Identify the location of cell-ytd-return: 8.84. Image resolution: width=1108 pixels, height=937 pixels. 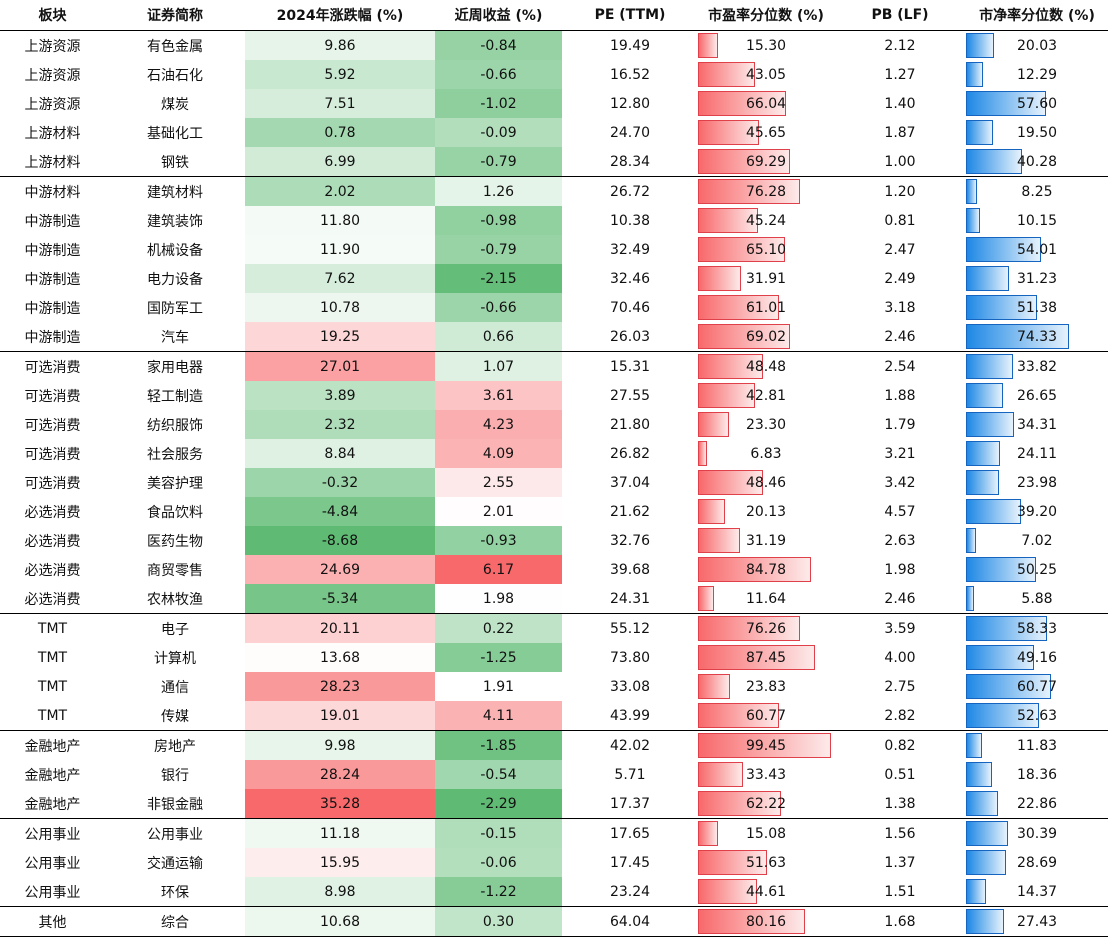
(340, 453).